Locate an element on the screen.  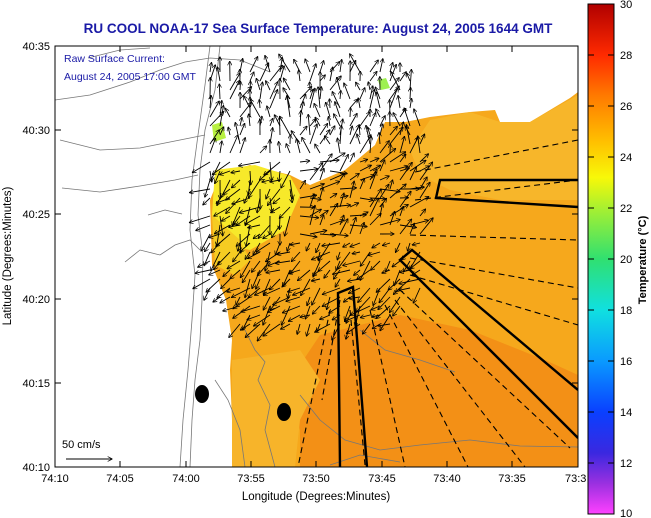
colorbar-tick-label: 24 is located at coordinates (626, 158).